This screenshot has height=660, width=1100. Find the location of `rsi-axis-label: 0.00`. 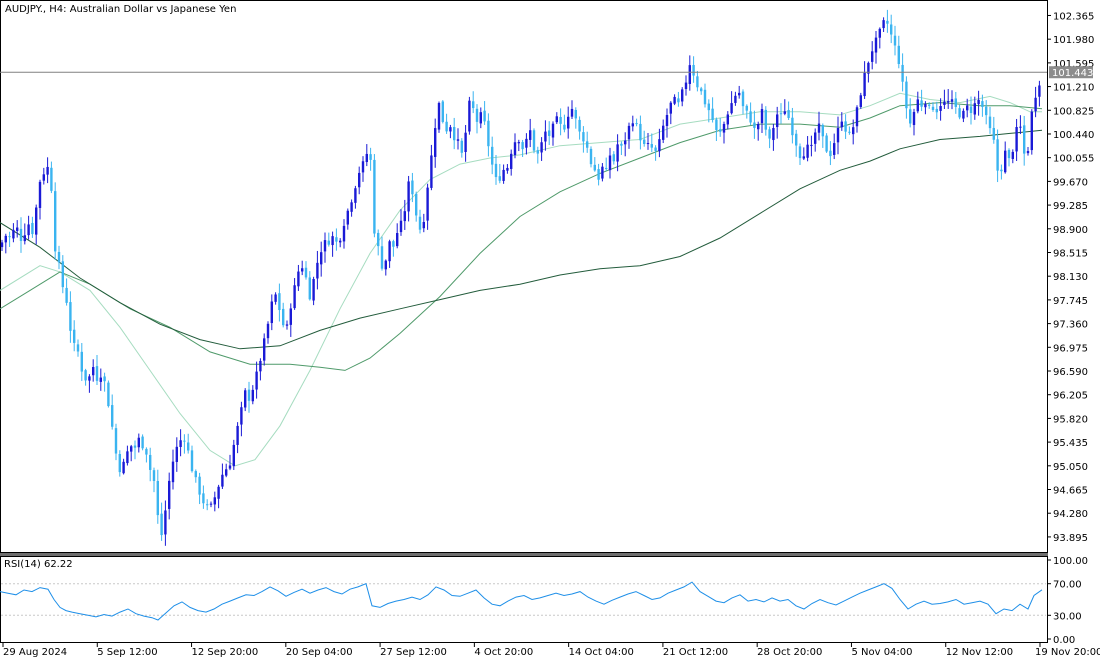

rsi-axis-label: 0.00 is located at coordinates (1064, 640).